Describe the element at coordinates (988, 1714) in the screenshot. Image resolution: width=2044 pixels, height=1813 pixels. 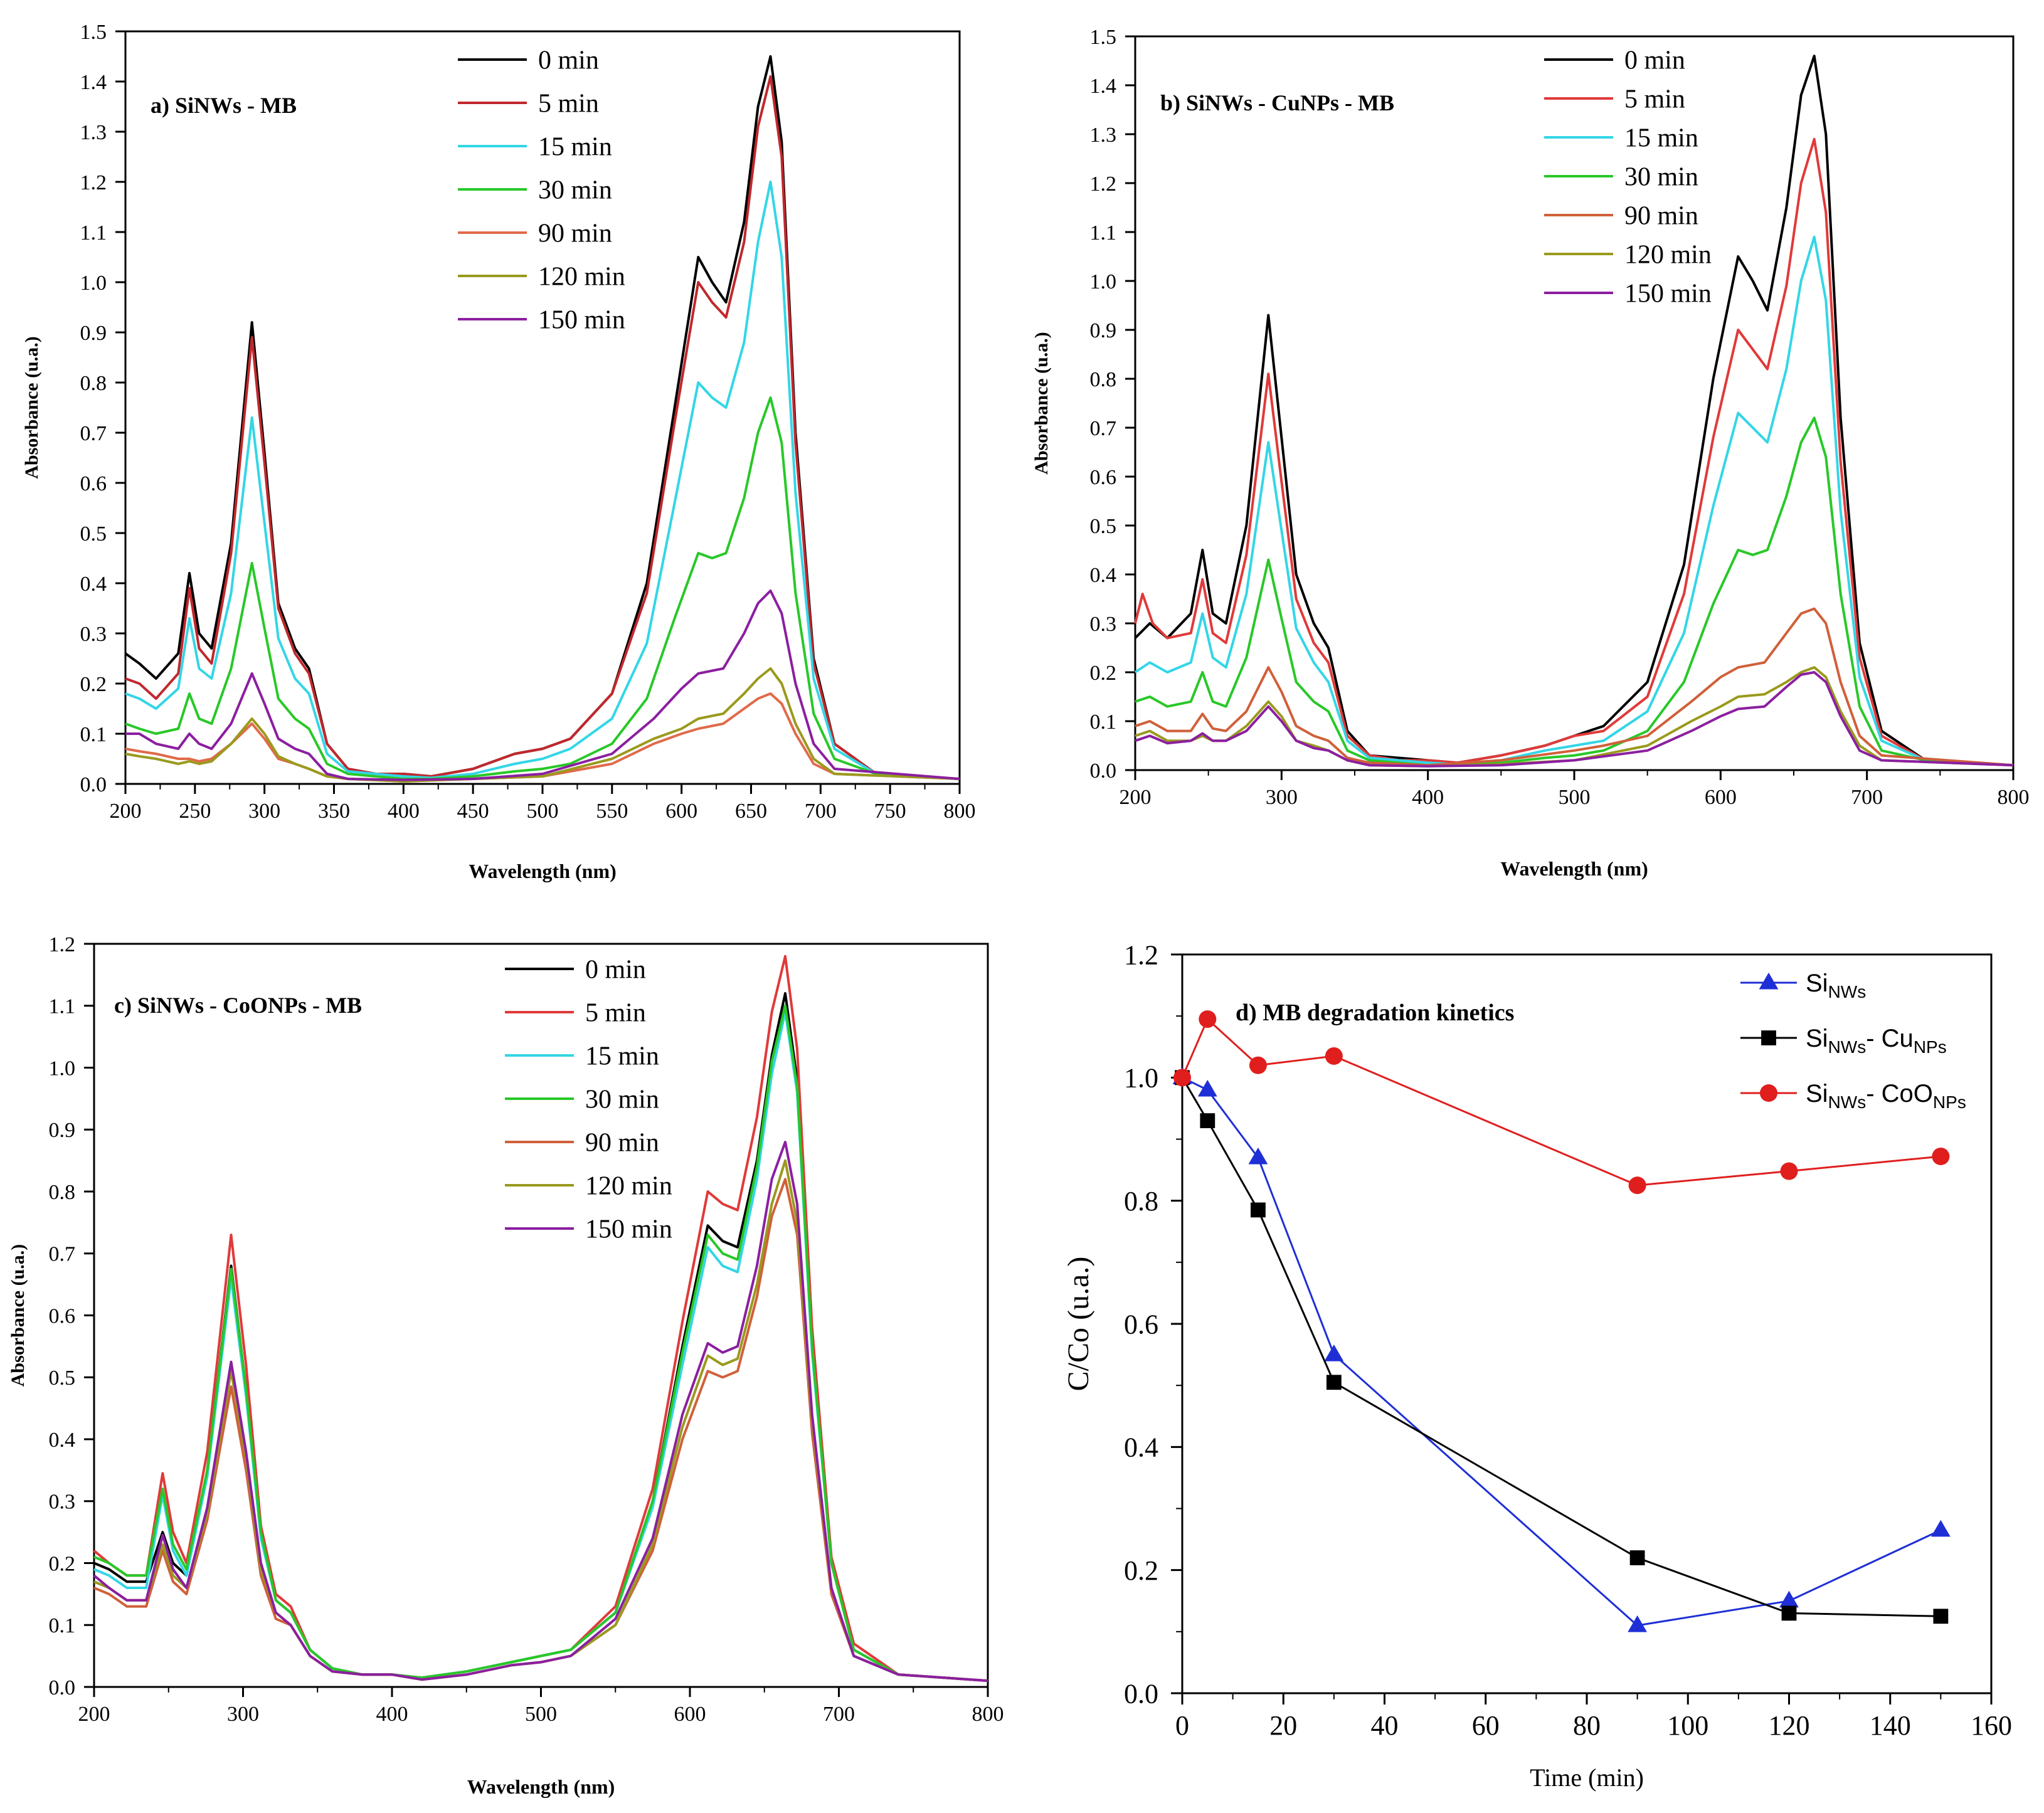
I see `x-tick-label: 800` at that location.